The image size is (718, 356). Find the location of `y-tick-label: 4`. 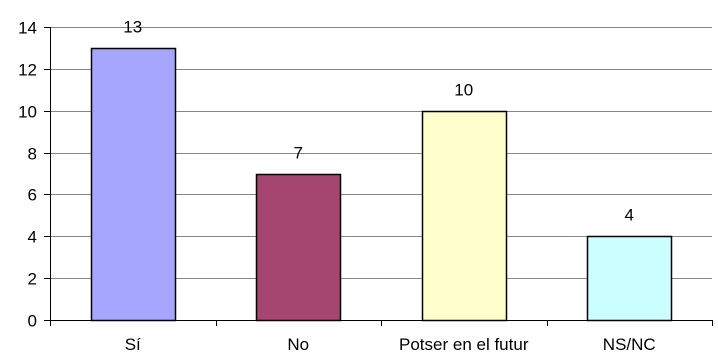

y-tick-label: 4 is located at coordinates (32, 237).